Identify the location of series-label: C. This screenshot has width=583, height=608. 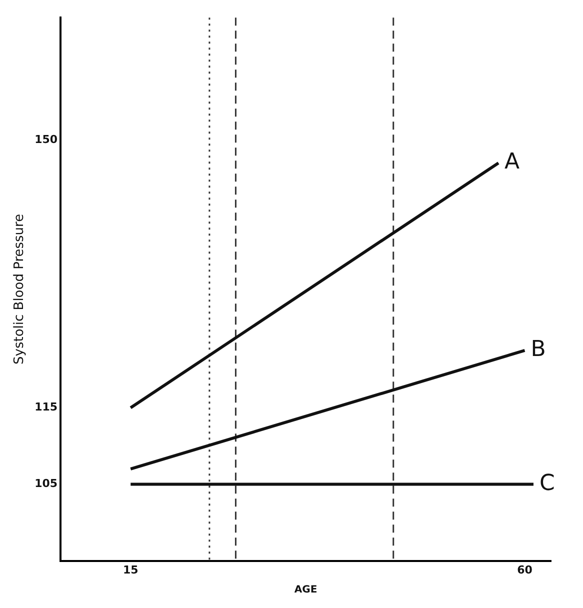
(547, 483).